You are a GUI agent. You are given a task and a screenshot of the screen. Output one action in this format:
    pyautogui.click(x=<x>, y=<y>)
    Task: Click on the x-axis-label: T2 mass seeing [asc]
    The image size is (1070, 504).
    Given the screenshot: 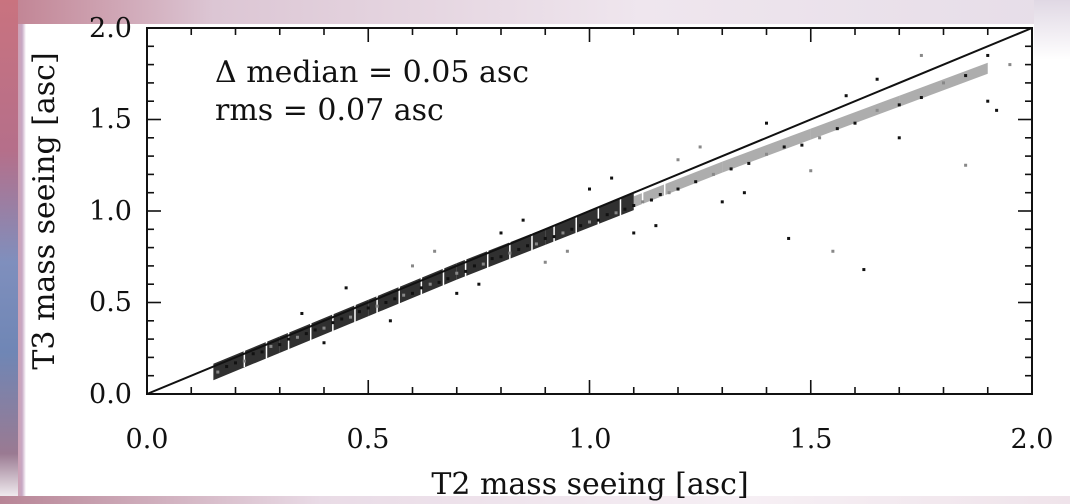 What is the action you would take?
    pyautogui.click(x=589, y=484)
    